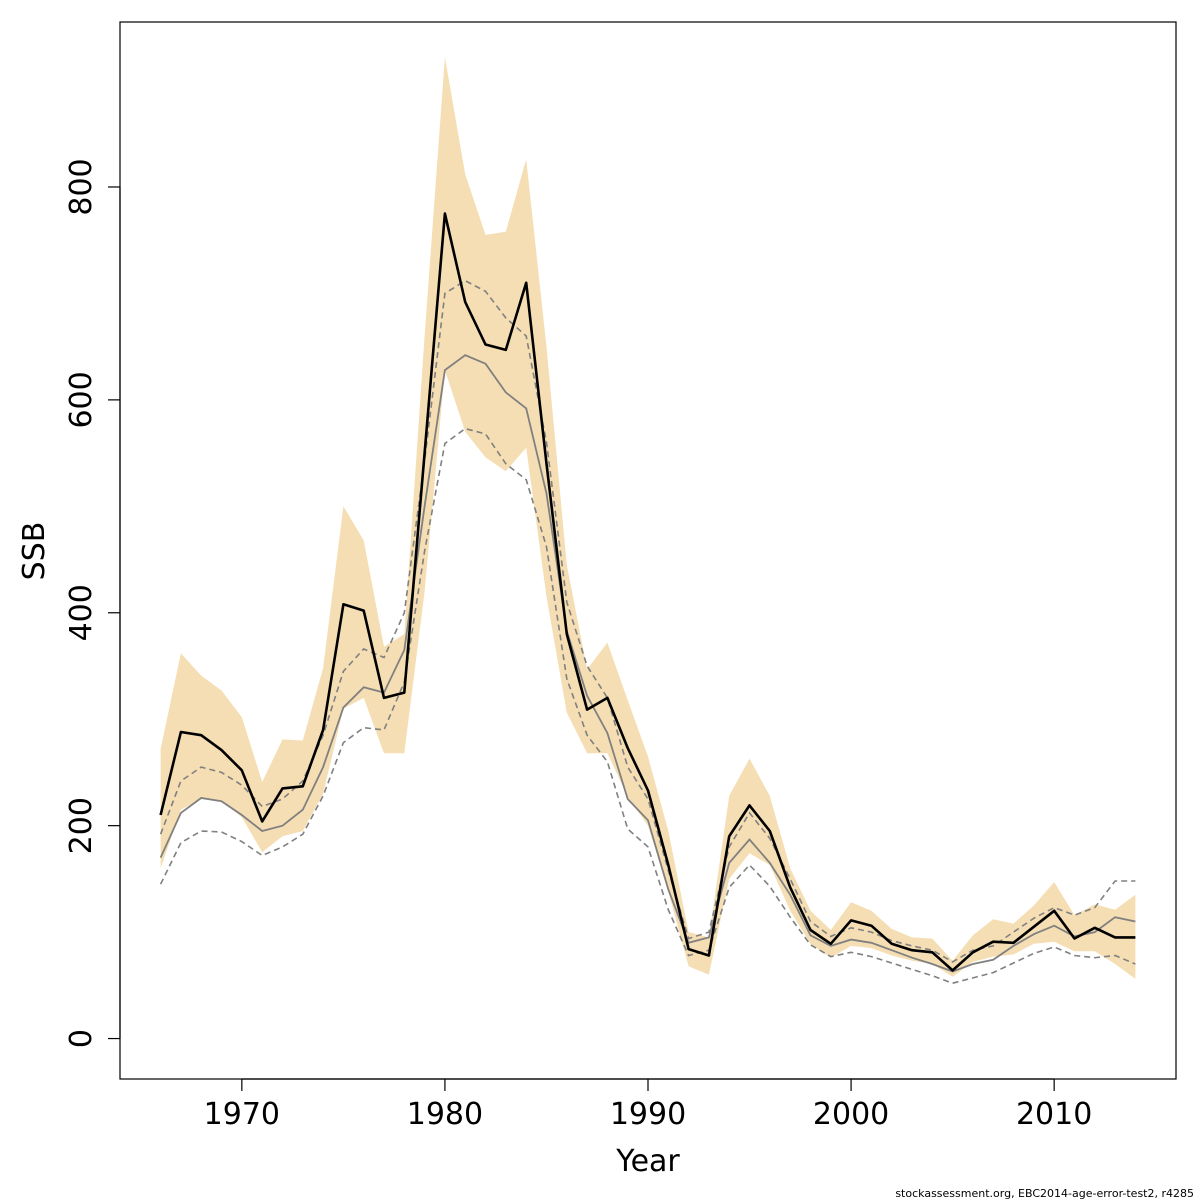 This screenshot has height=1200, width=1200. Describe the element at coordinates (34, 551) in the screenshot. I see `y-axis-title: SSB` at that location.